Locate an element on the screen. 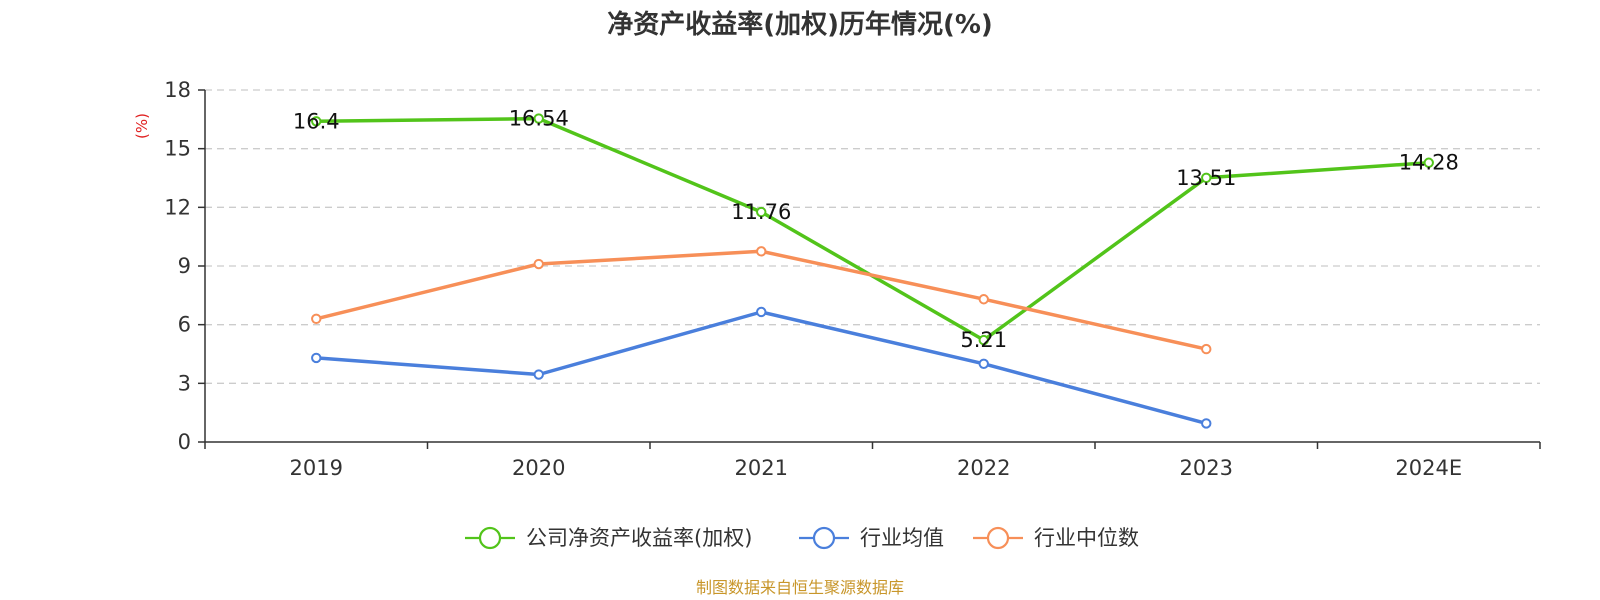 This screenshot has width=1600, height=600. source-note: 制图数据来自恒生聚源数据库 is located at coordinates (800, 587).